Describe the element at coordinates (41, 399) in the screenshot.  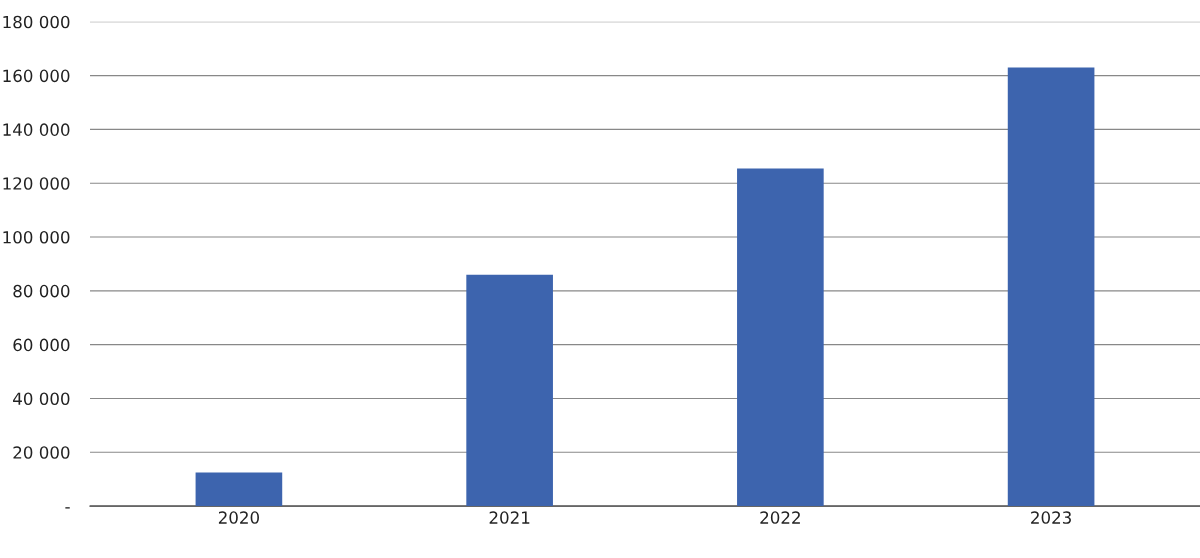
I see `y-tick-label: 40 000` at that location.